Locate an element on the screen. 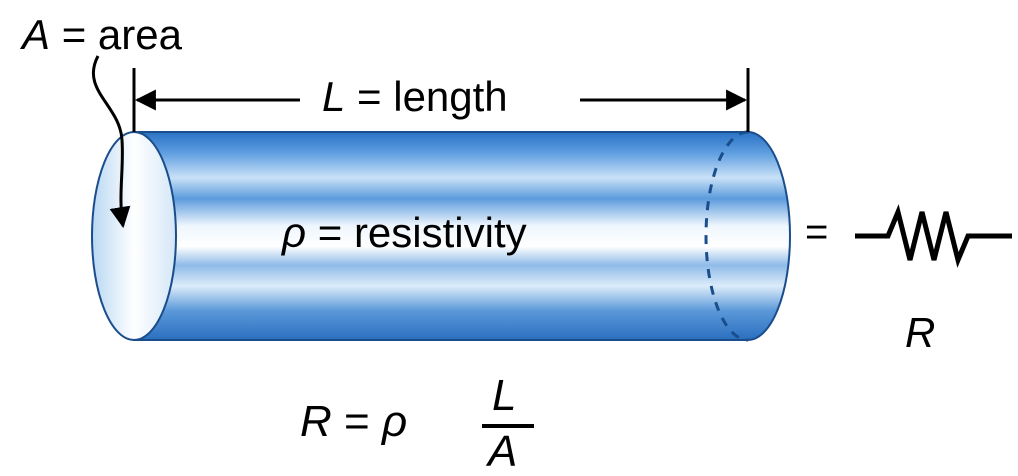  resistivity-label: ρ = resistivity is located at coordinates (404, 233).